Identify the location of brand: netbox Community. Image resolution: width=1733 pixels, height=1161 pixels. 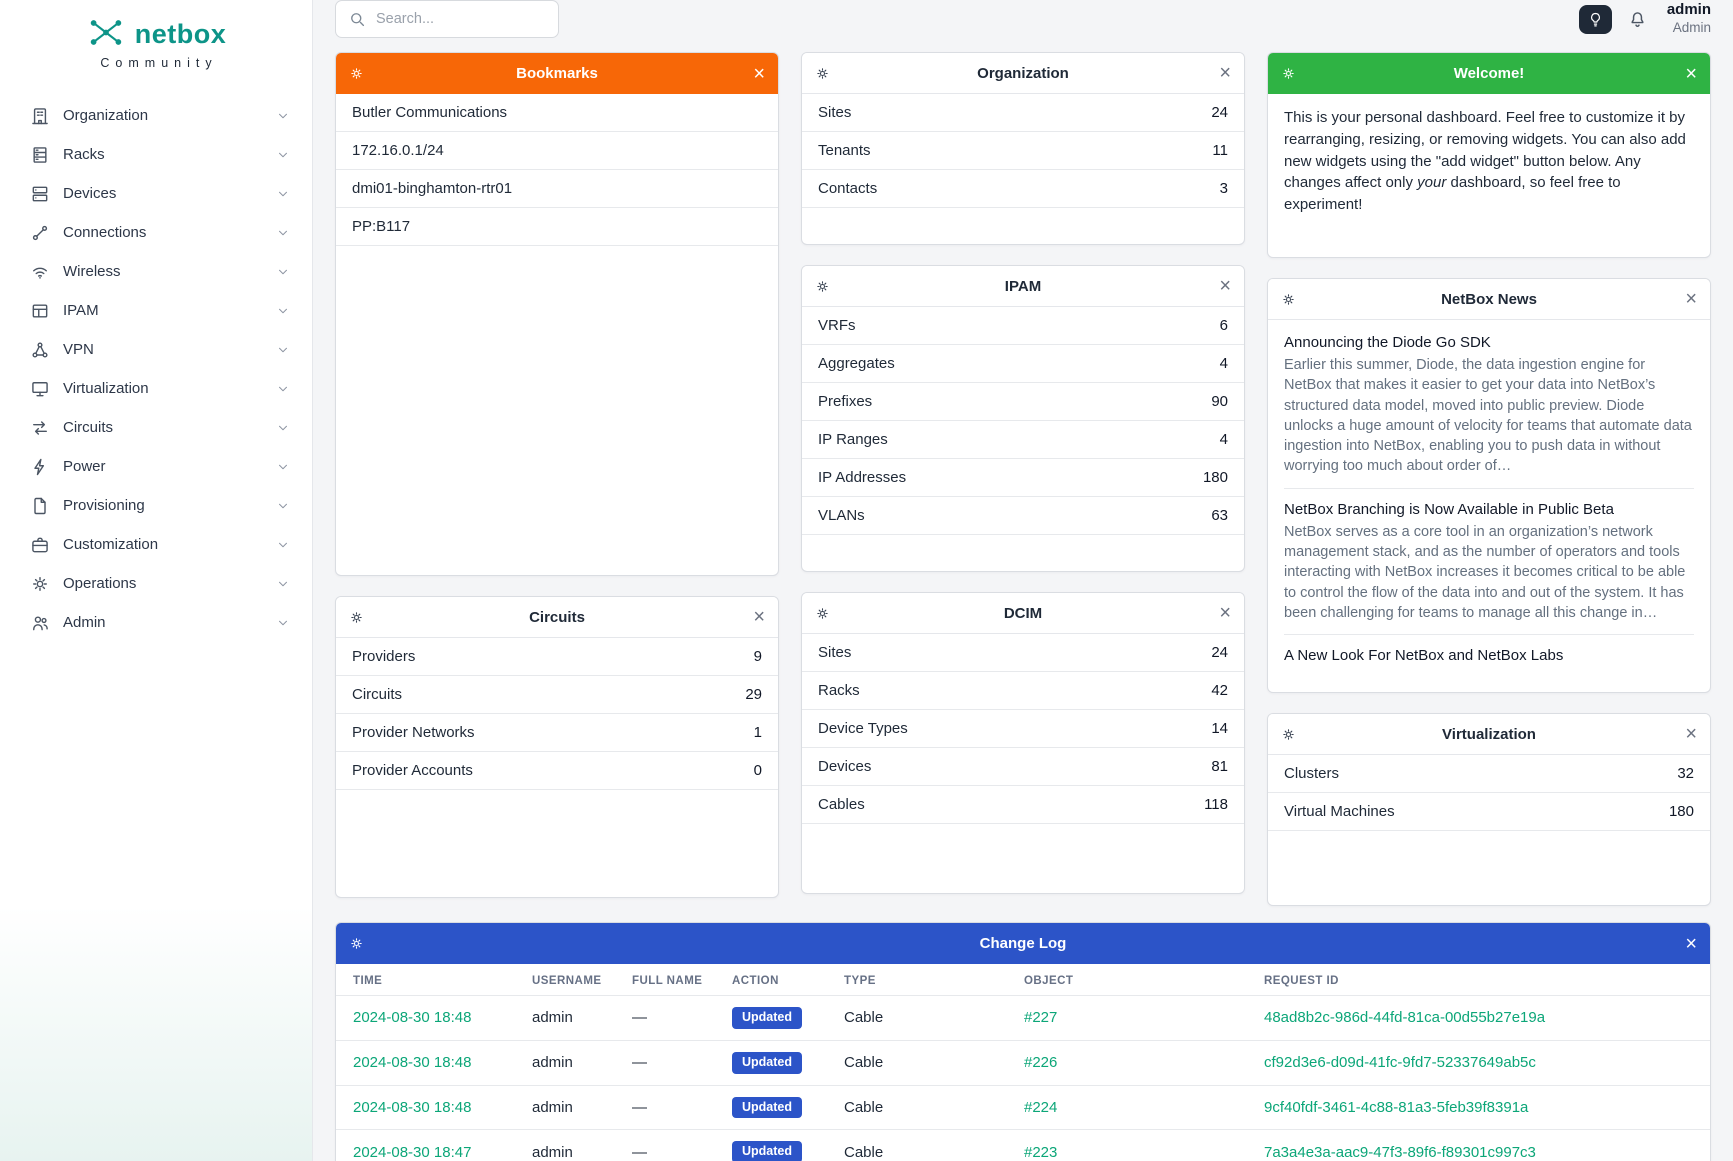
(156, 35).